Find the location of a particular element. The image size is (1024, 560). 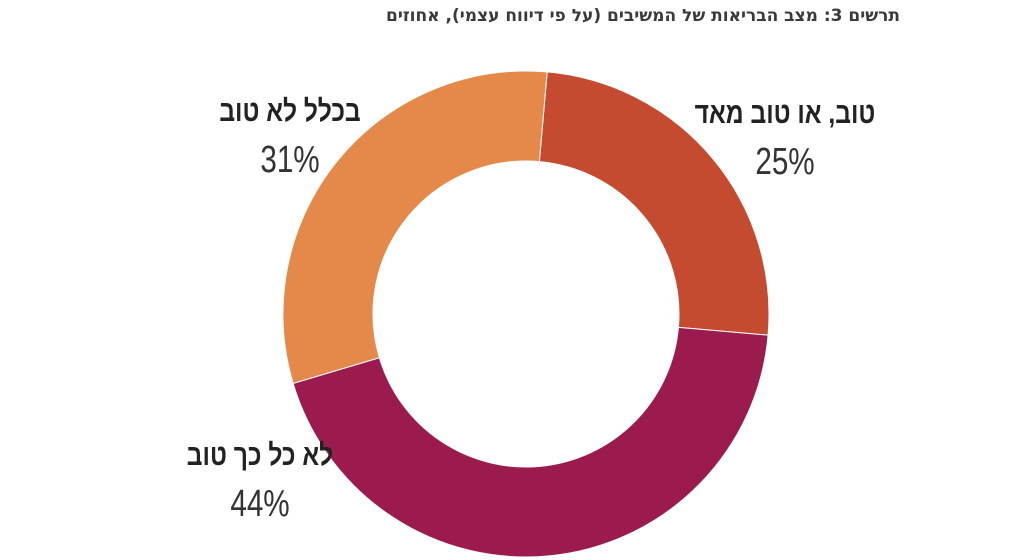

slice-value-very-good: 25% is located at coordinates (785, 162).